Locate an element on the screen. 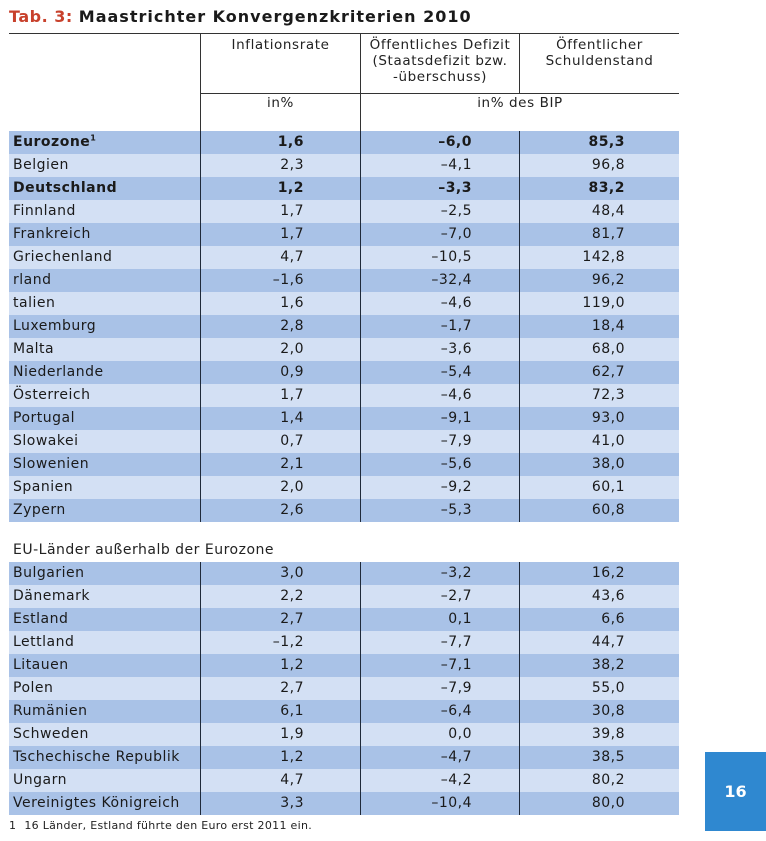 This screenshot has width=766, height=841. inflation-cell: 1,6 is located at coordinates (290, 142).